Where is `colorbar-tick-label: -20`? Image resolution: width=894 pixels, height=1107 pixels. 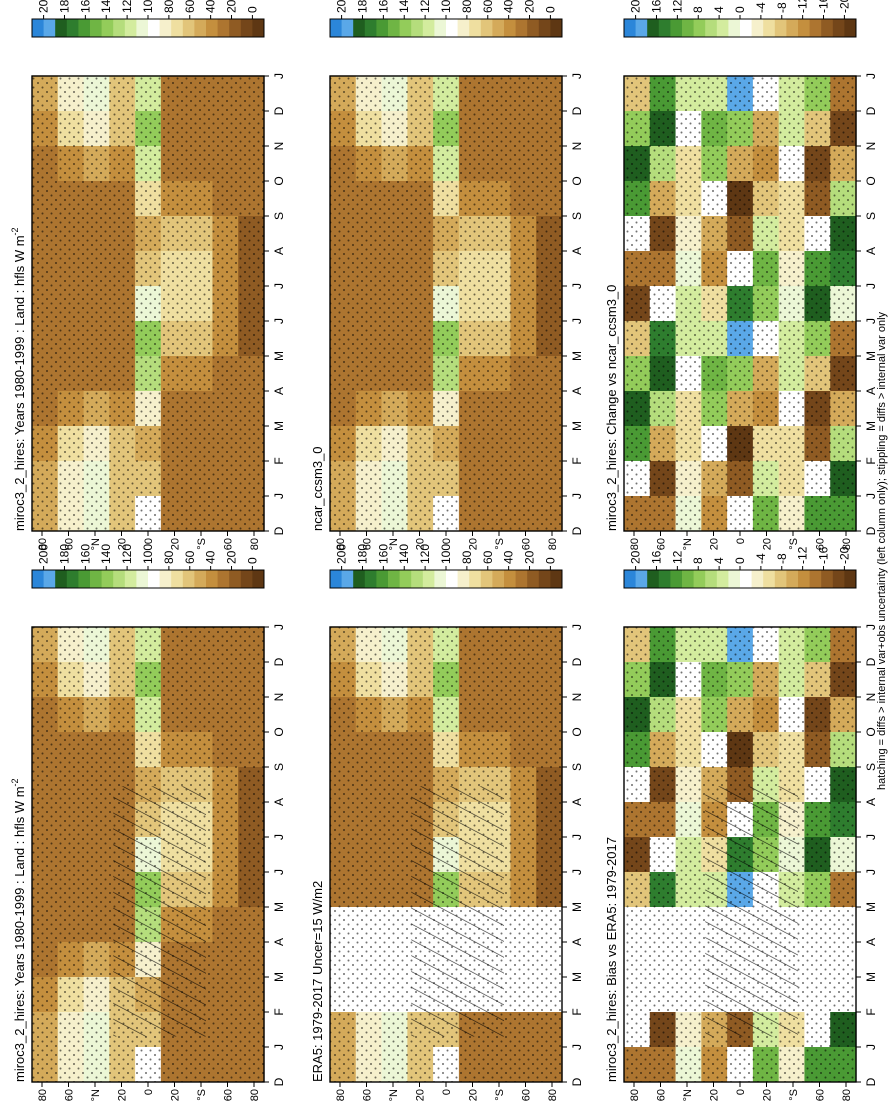
colorbar-tick-label: -20 is located at coordinates (844, 555).